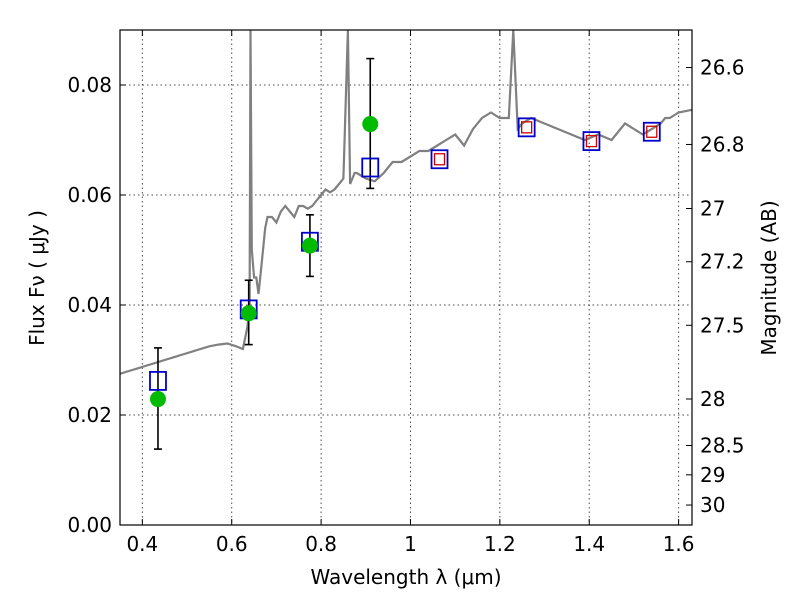 This screenshot has width=800, height=600. Describe the element at coordinates (37, 278) in the screenshot. I see `y-axis-label: Flux Fν ( μJy )` at that location.